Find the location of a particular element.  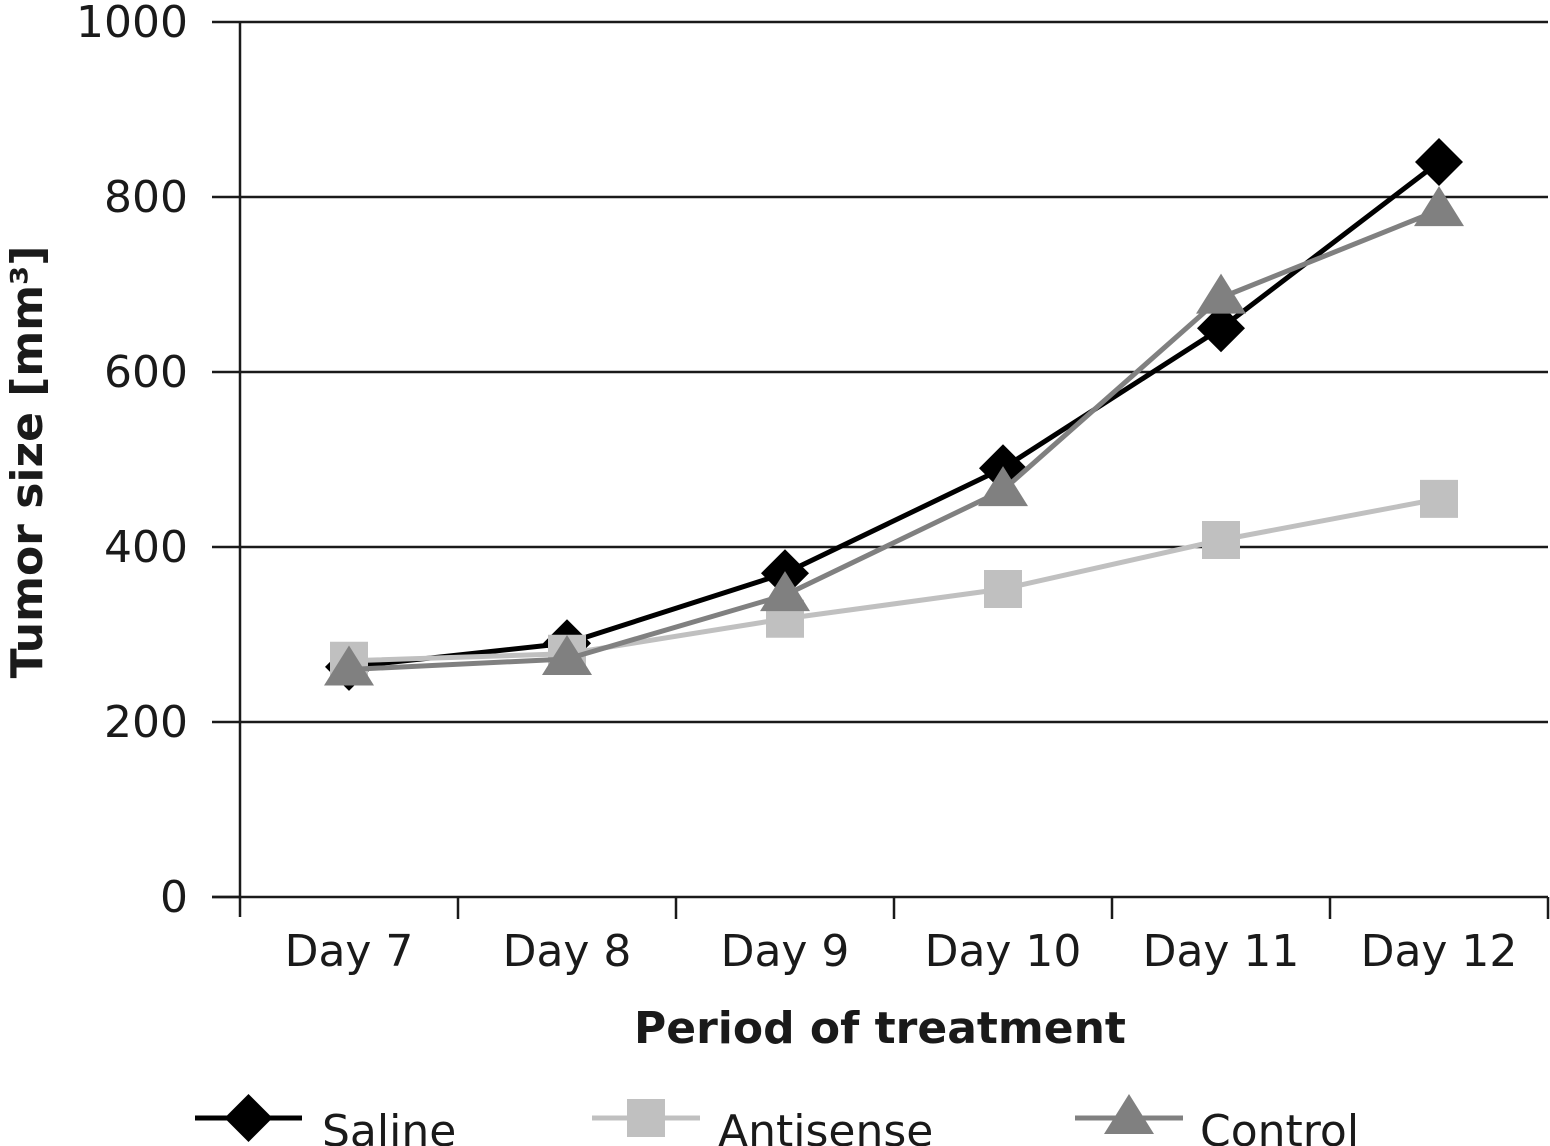

y-tick-label-0: 0 is located at coordinates (174, 897).